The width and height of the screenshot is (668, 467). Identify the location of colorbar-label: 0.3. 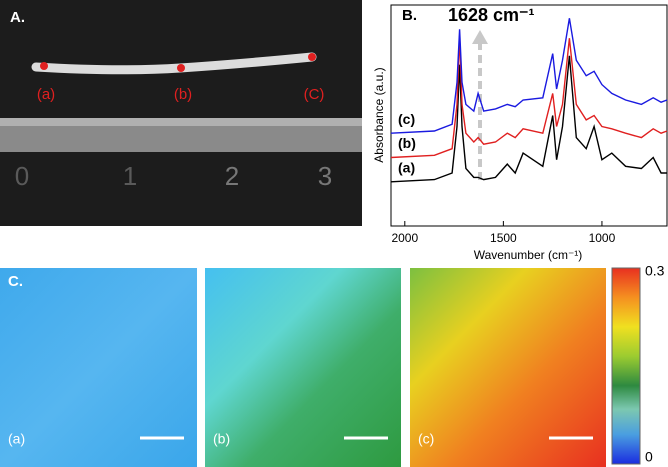
(655, 271).